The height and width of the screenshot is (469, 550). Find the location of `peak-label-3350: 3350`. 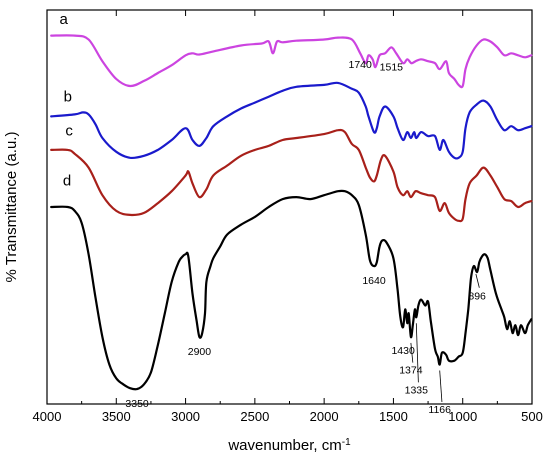

peak-label-3350: 3350 is located at coordinates (137, 404).